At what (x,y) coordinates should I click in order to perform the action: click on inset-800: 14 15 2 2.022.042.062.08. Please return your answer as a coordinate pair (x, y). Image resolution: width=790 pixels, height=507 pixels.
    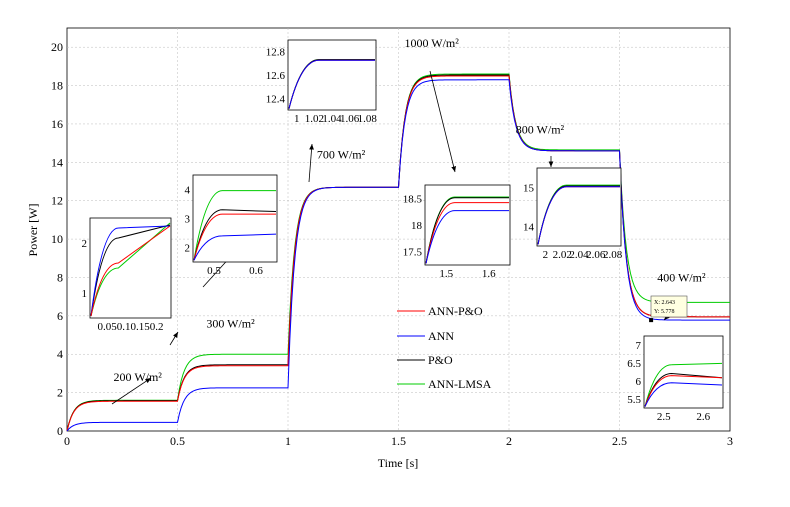
    Looking at the image, I should click on (573, 214).